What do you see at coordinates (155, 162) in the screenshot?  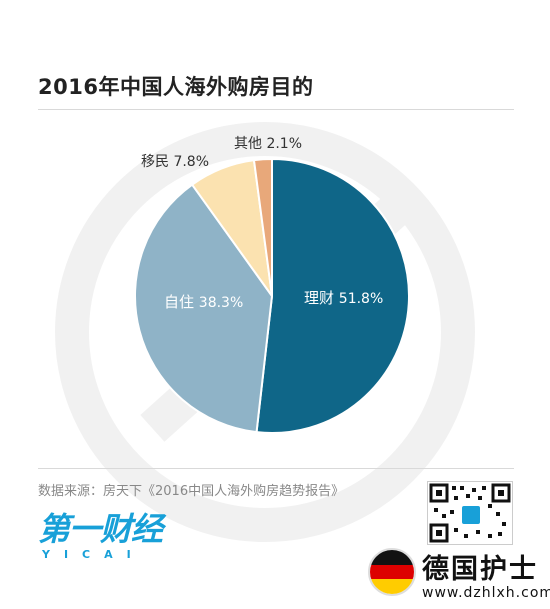 I see `slice-label-name: 移民` at bounding box center [155, 162].